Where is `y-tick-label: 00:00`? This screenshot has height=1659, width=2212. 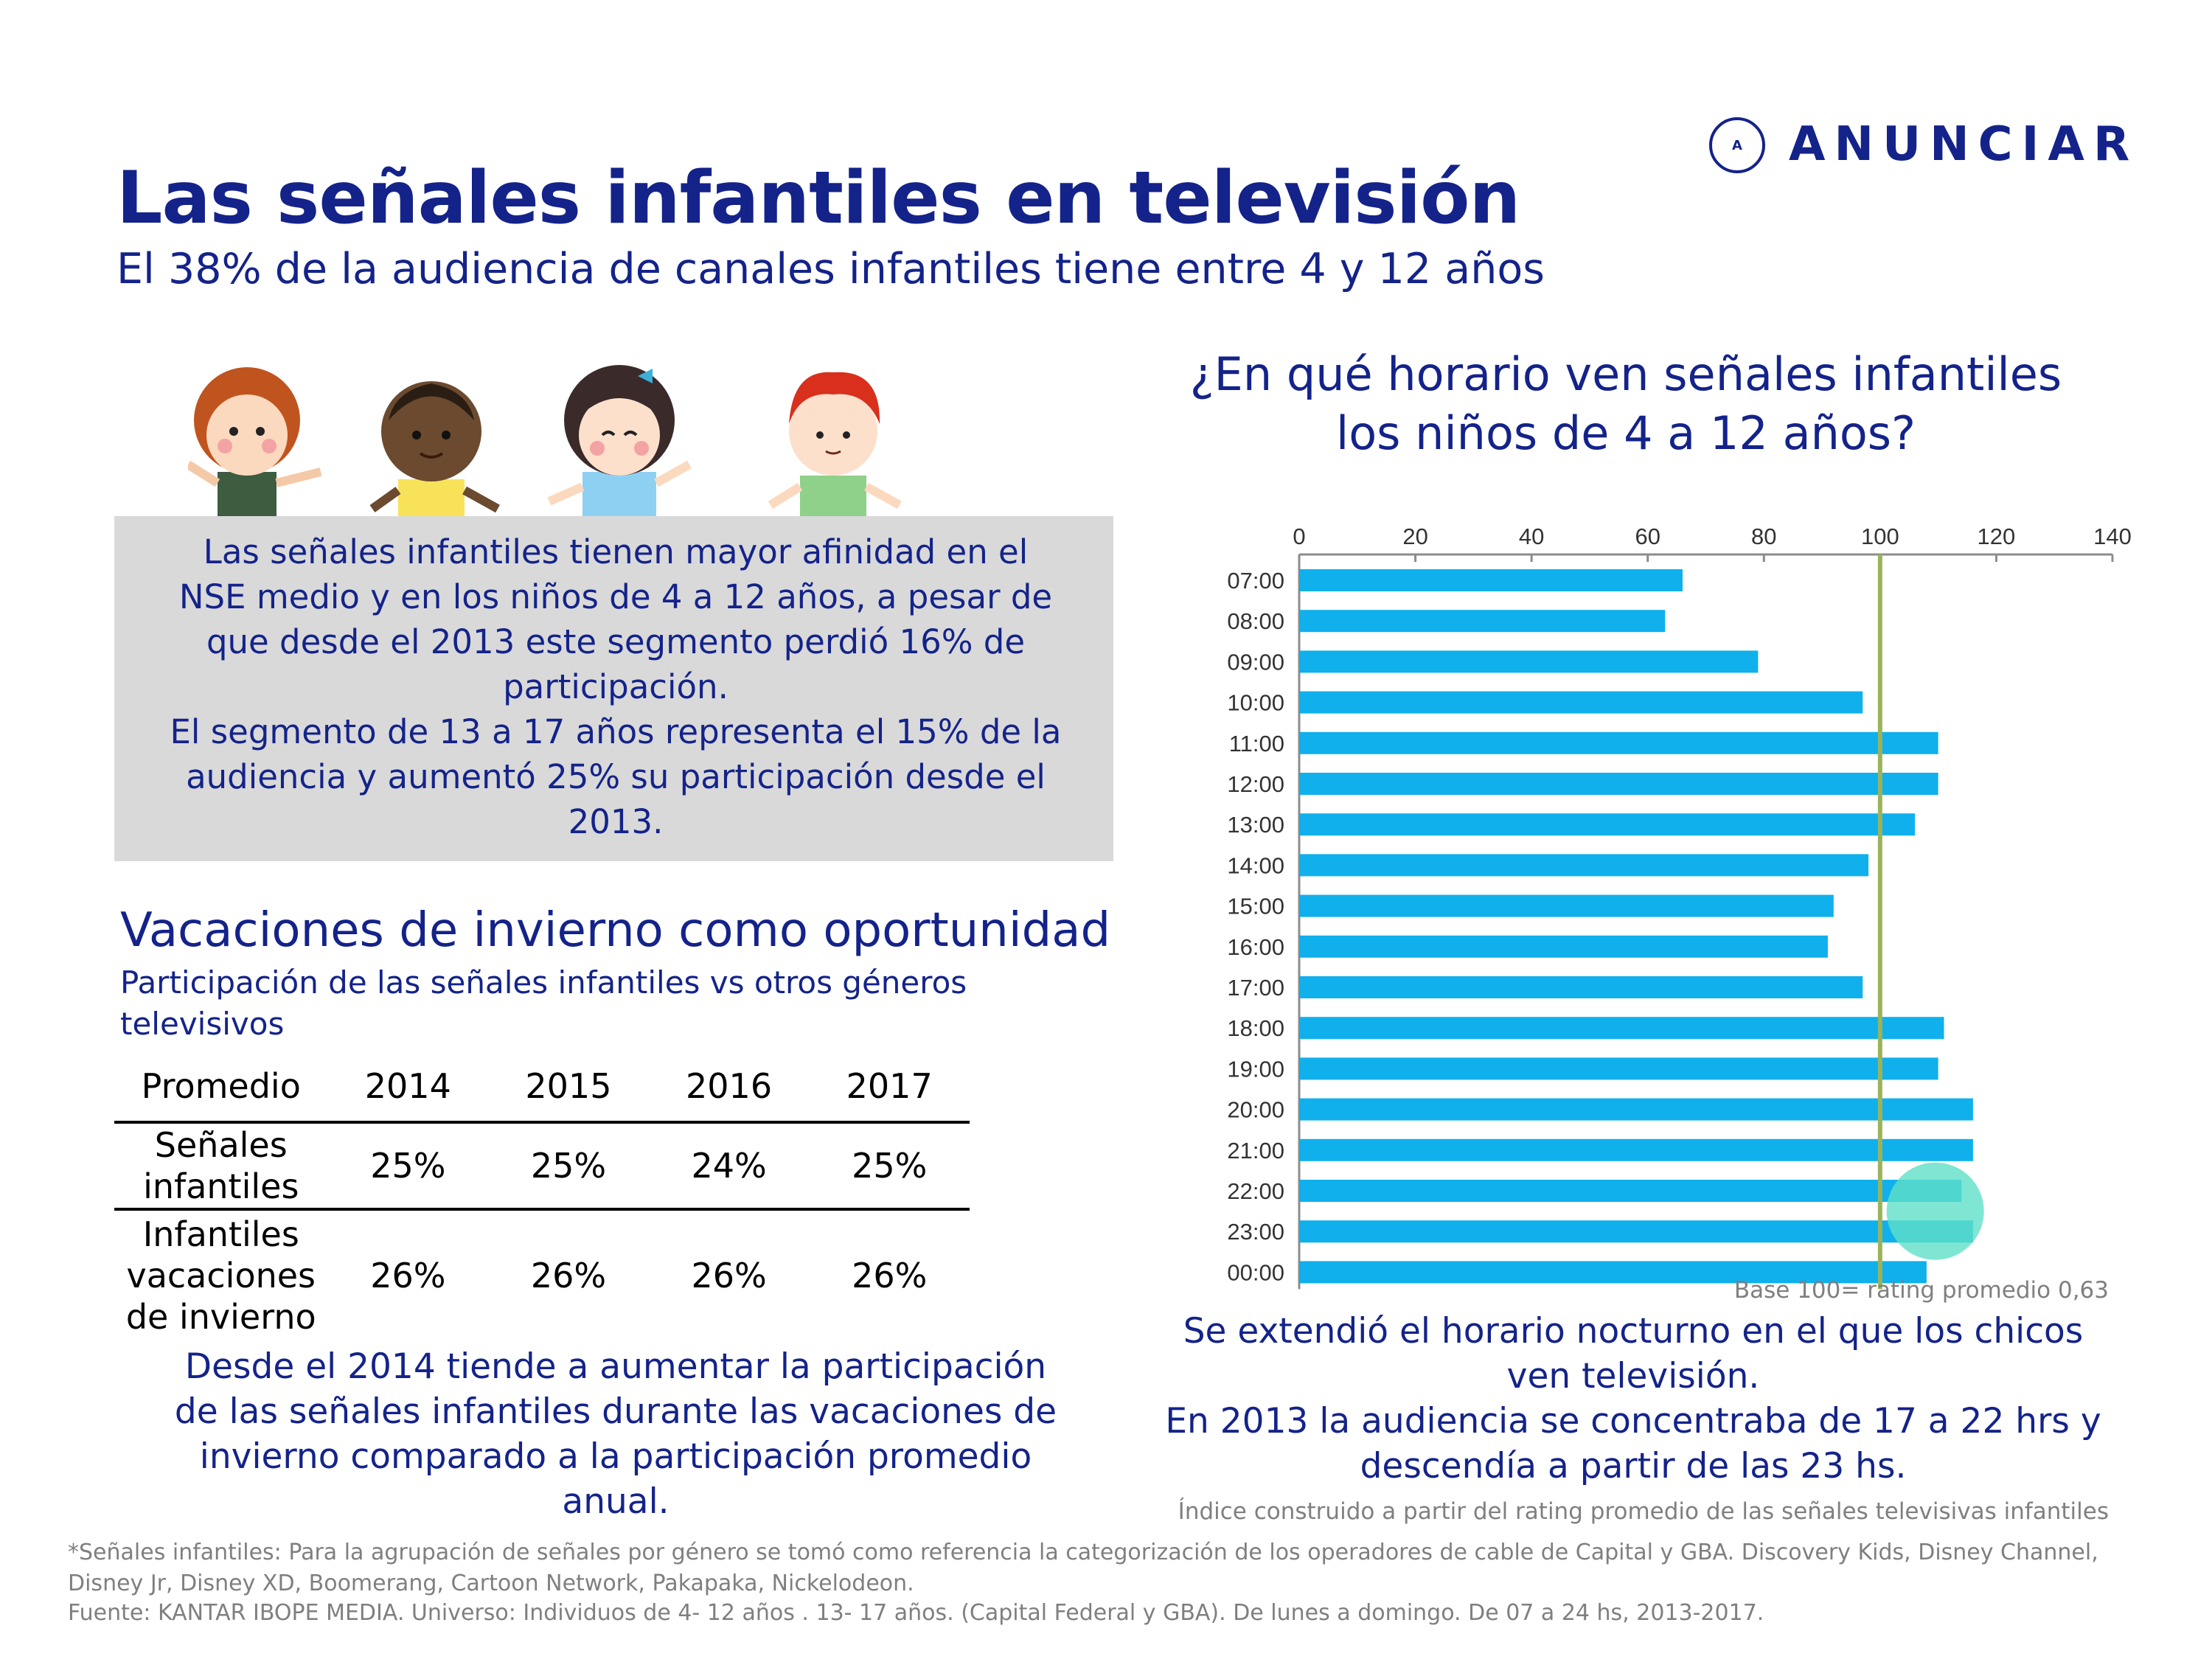 y-tick-label: 00:00 is located at coordinates (1255, 1272).